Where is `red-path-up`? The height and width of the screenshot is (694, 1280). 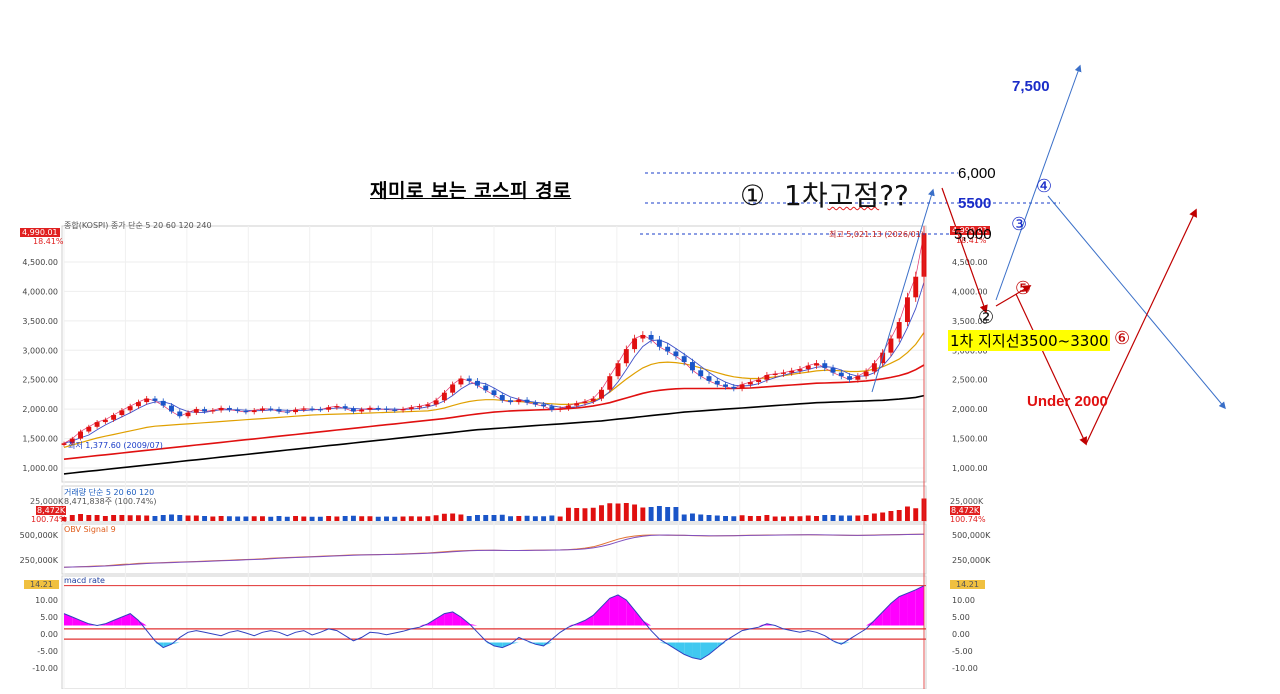
red-path-up is located at coordinates (1141, 326).